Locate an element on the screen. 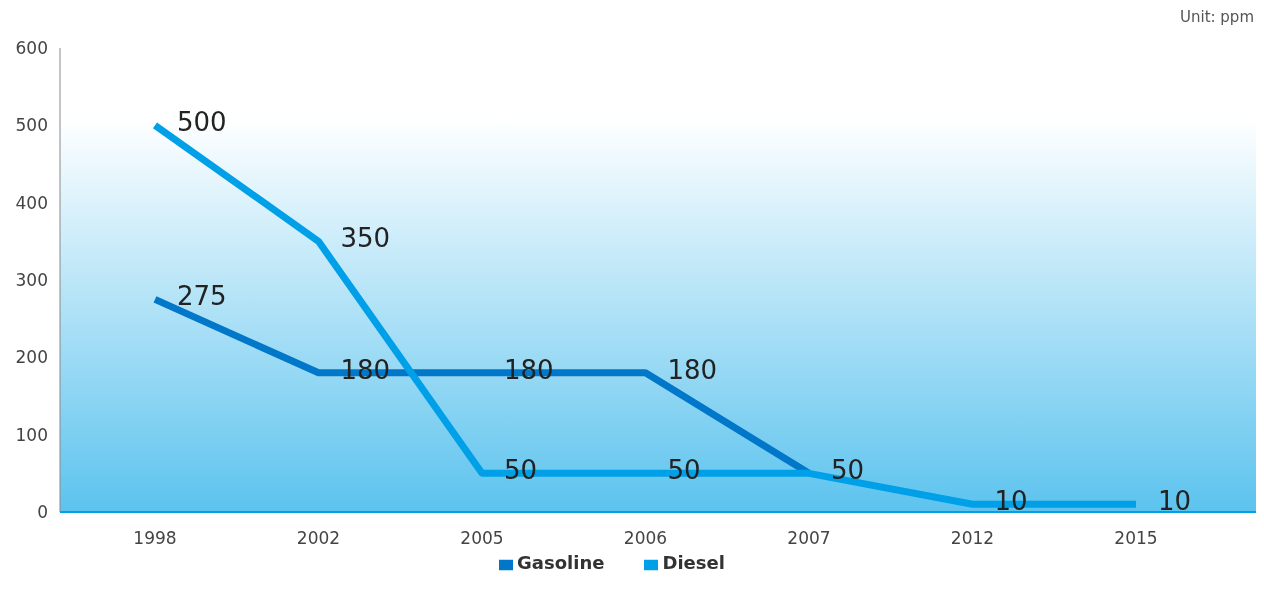 Image resolution: width=1264 pixels, height=591 pixels. x-tick-label: 2015 is located at coordinates (1136, 538).